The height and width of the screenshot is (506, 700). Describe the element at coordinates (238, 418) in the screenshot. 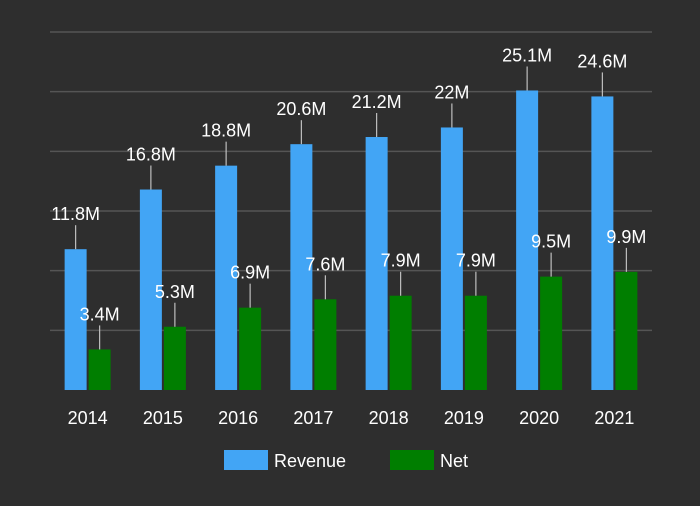

I see `x-tick-label-2016: 2016` at that location.